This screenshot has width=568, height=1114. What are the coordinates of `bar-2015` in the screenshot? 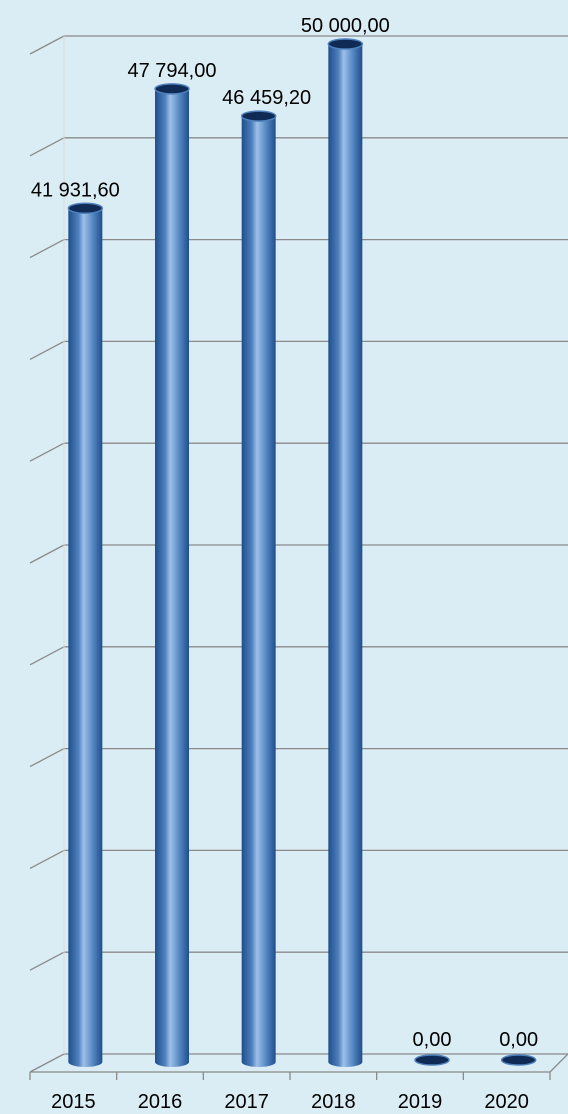 It's located at (85, 634).